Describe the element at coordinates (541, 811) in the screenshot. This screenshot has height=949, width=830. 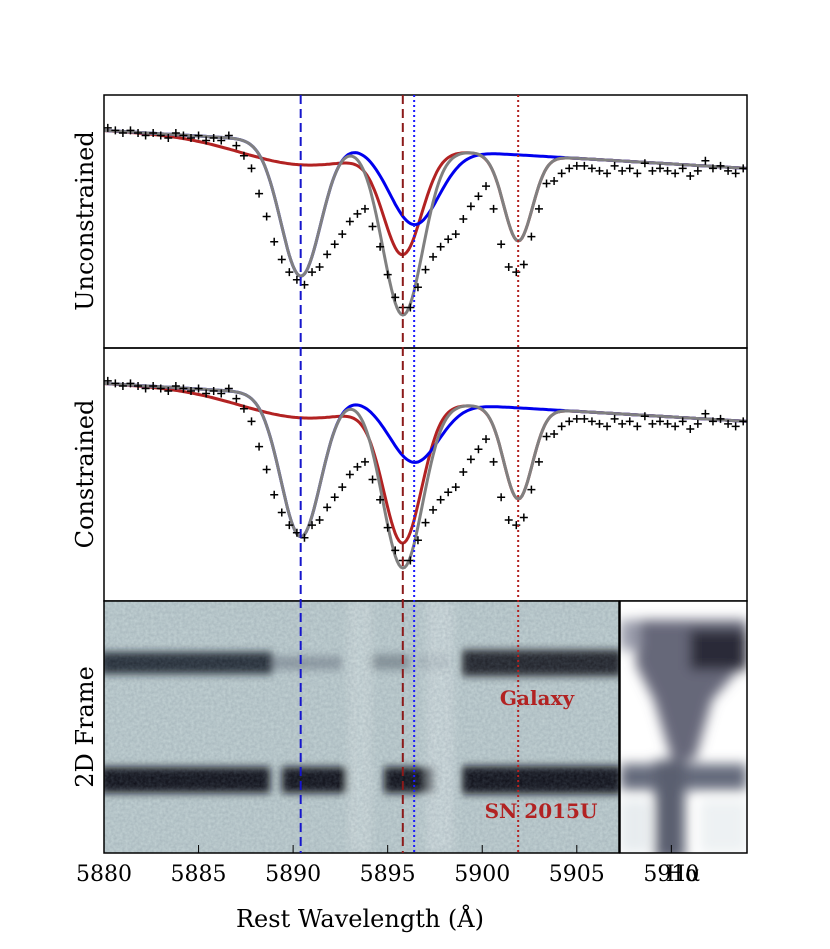
I see `sn-annotation: SN 2015U` at that location.